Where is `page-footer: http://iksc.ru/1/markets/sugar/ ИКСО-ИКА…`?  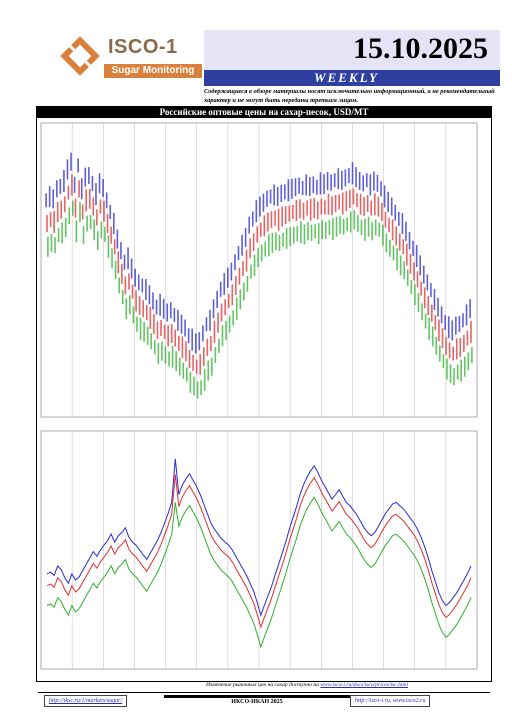
page-footer: http://iksc.ru/1/markets/sugar/ ИКСО-ИКА… is located at coordinates (264, 700).